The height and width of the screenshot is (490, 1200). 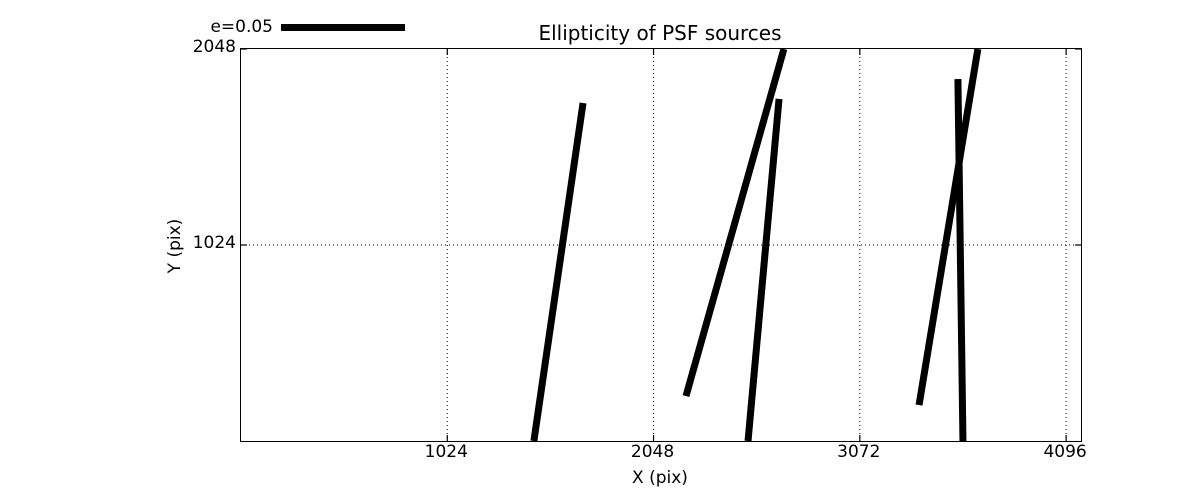 I want to click on x-tick-label: 2048, so click(x=652, y=452).